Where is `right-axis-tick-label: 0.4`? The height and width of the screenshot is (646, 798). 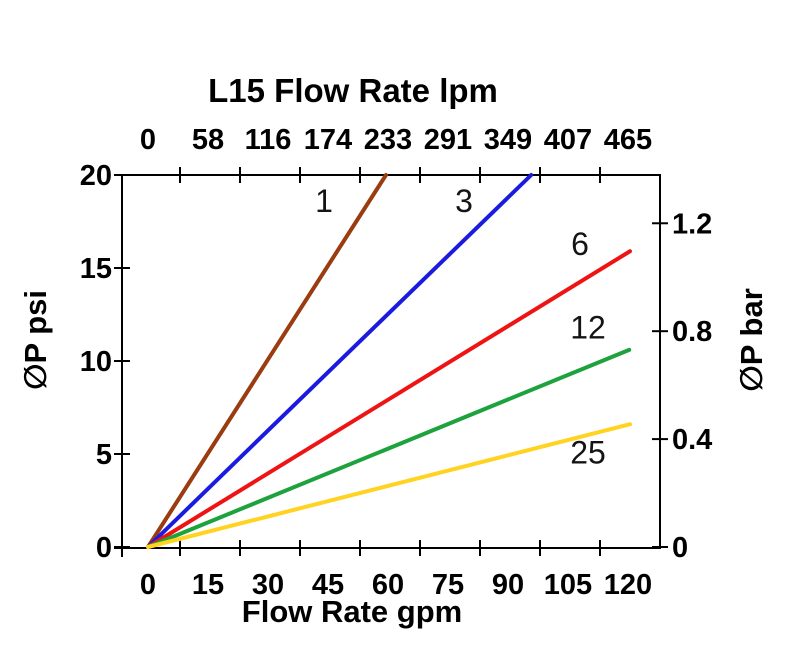
right-axis-tick-label: 0.4 is located at coordinates (692, 440).